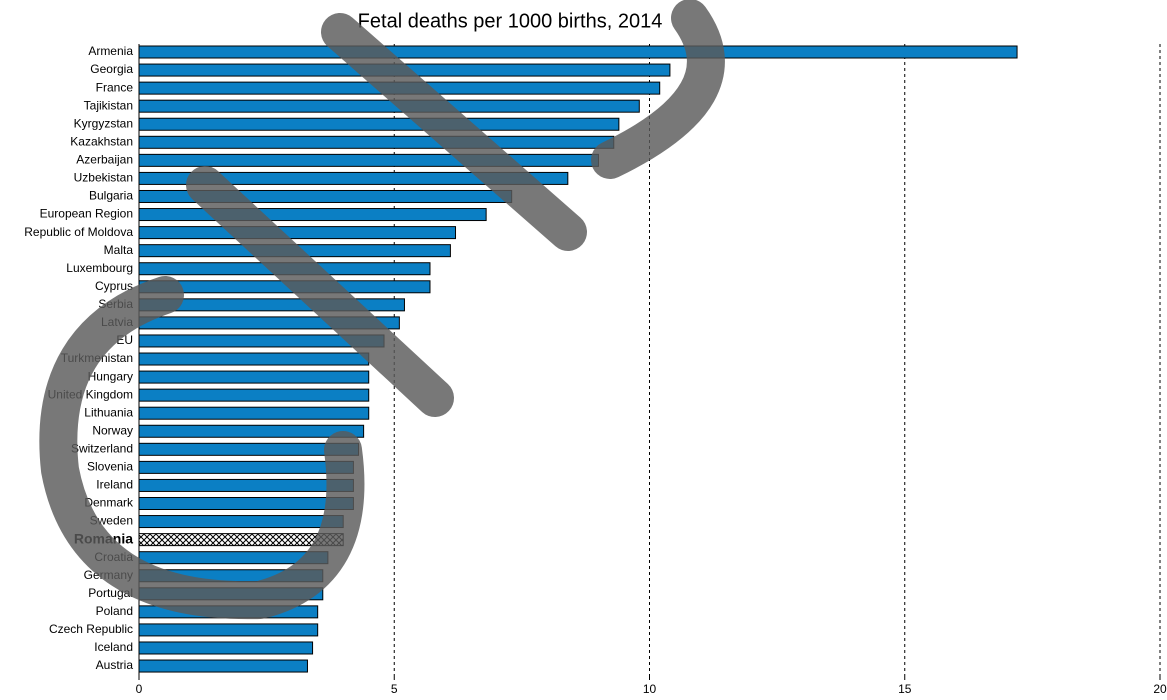 The image size is (1167, 700). I want to click on y-tick-label: European Region, so click(86, 214).